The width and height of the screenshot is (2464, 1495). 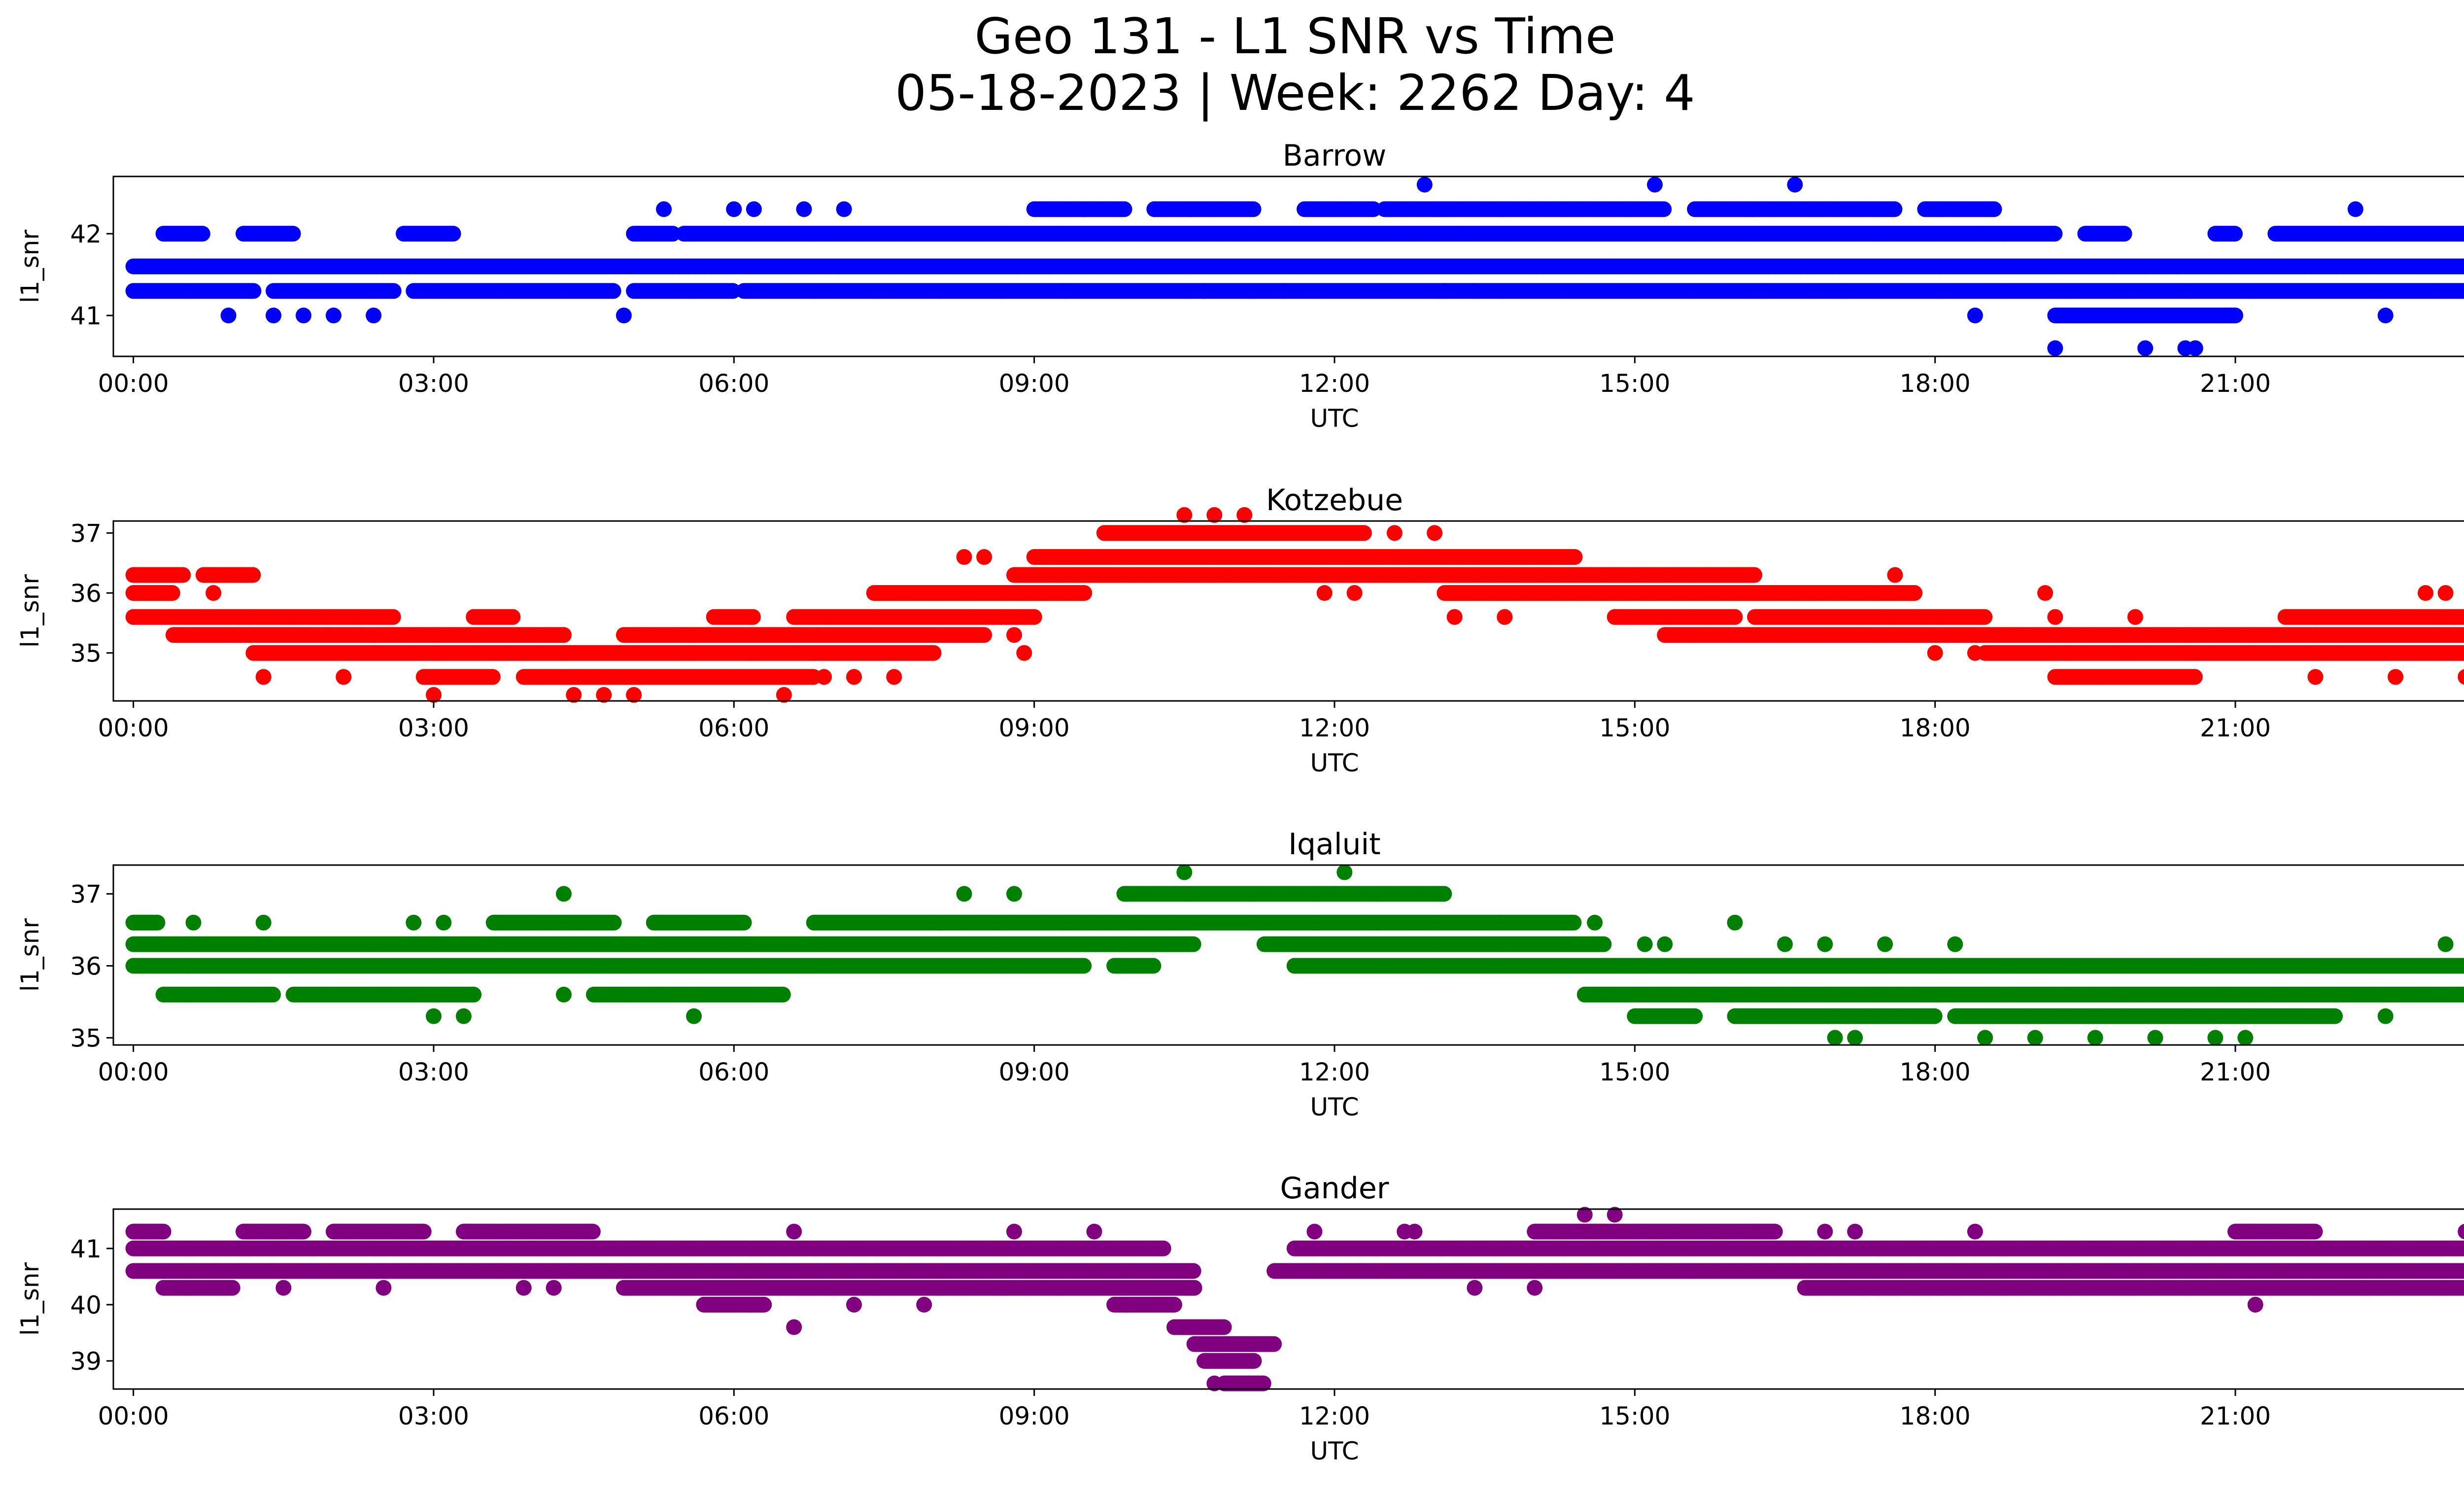 What do you see at coordinates (1295, 93) in the screenshot?
I see `figure-subtitle: 05-18-2023 | Week: 2262 Day: 4` at bounding box center [1295, 93].